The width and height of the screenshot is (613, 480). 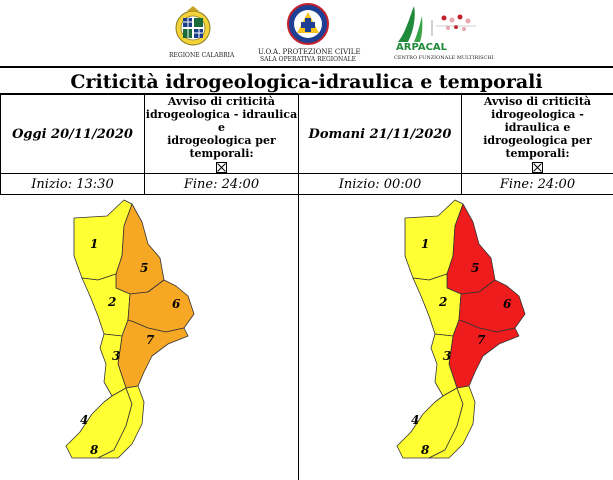 I want to click on today-zone-label-8: 8, so click(x=94, y=450).